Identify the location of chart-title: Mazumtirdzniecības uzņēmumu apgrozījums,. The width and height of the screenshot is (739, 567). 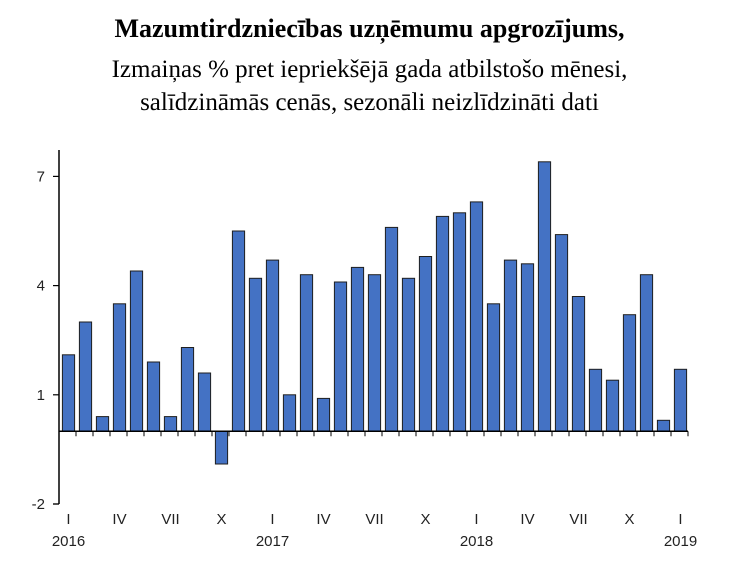
(369, 28).